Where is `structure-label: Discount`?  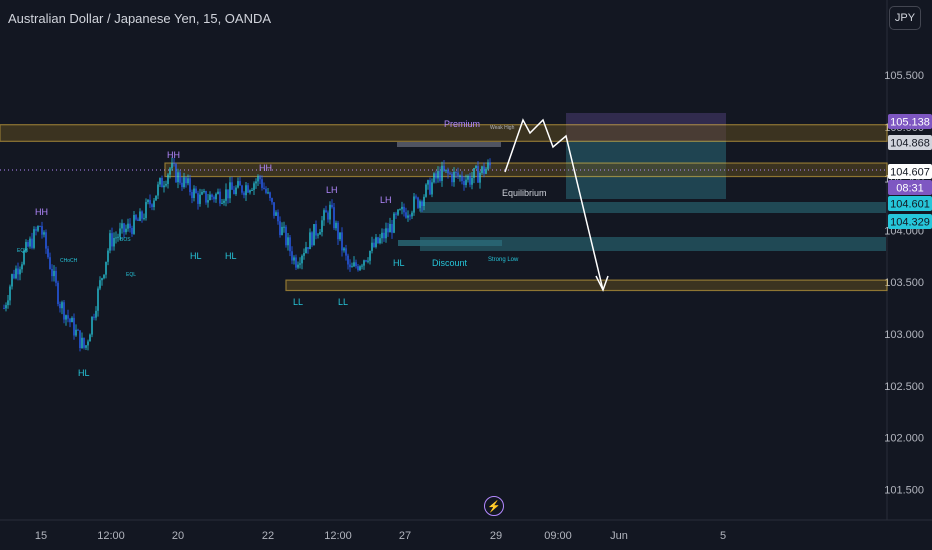
structure-label: Discount is located at coordinates (450, 263).